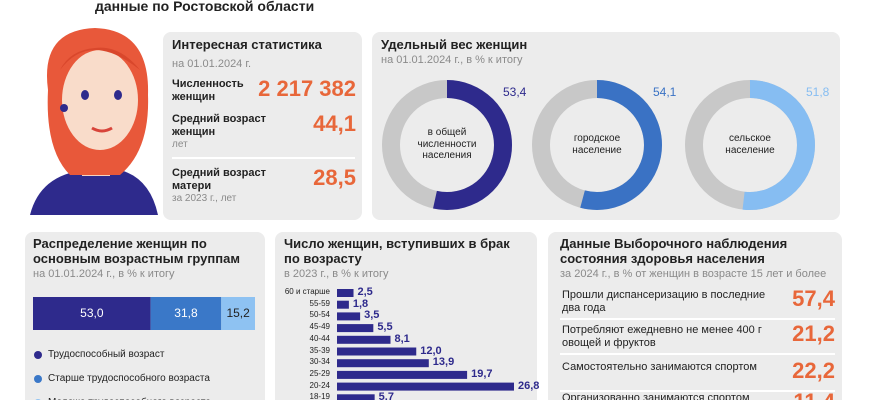 The width and height of the screenshot is (870, 400). I want to click on category-label: 20-24, so click(319, 385).